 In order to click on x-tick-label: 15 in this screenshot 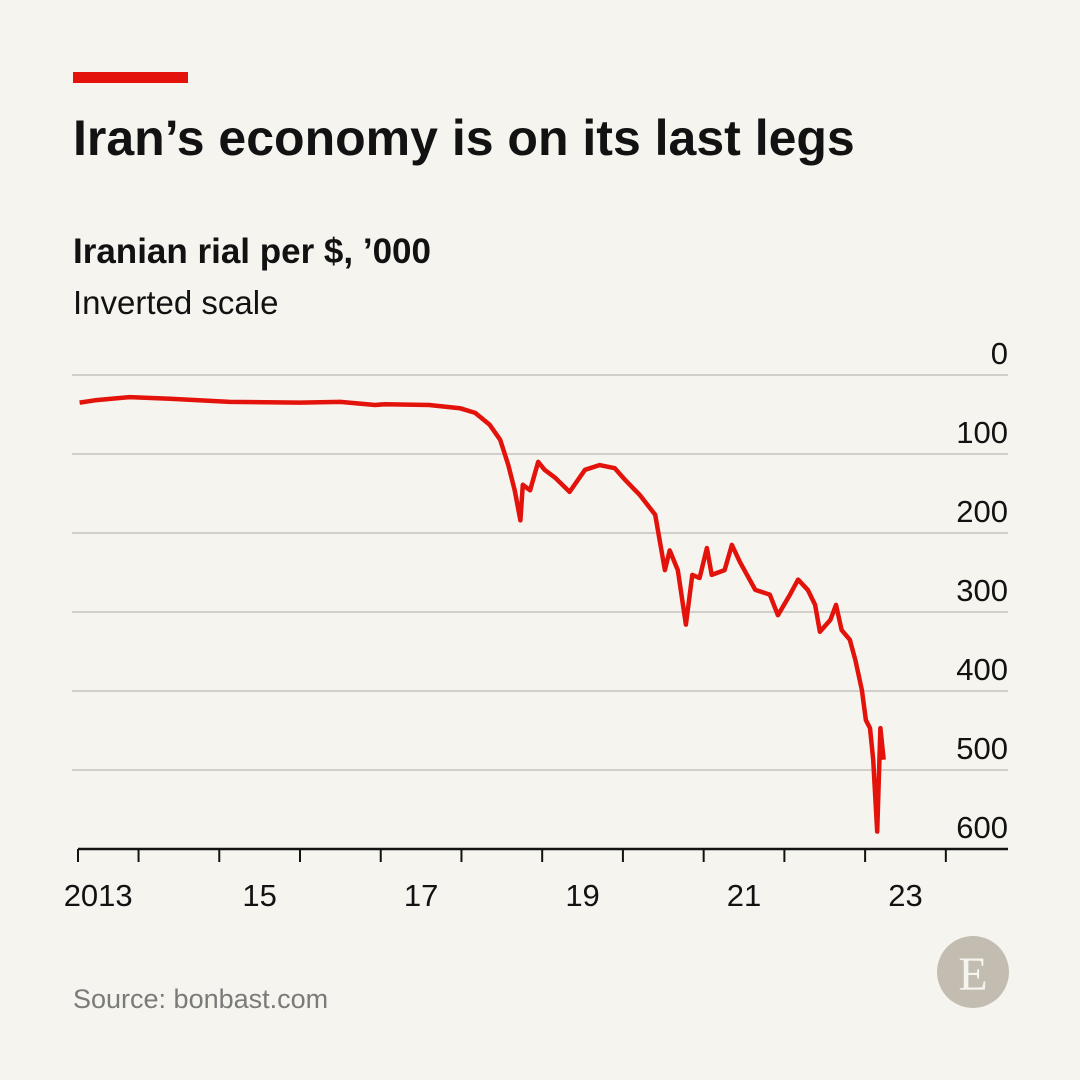, I will do `click(259, 895)`.